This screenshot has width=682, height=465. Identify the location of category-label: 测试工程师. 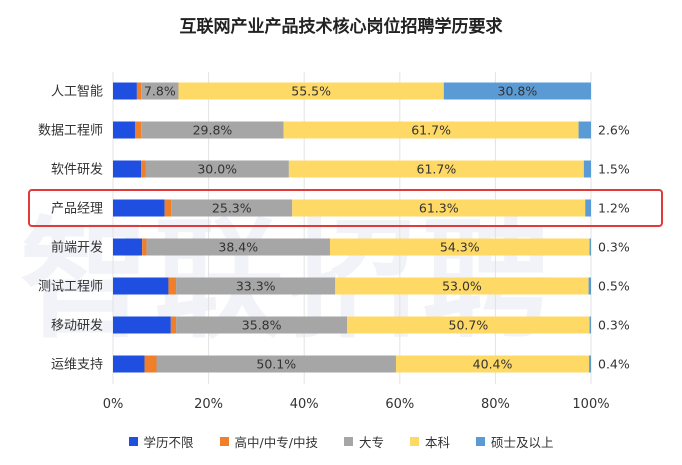
(70, 287).